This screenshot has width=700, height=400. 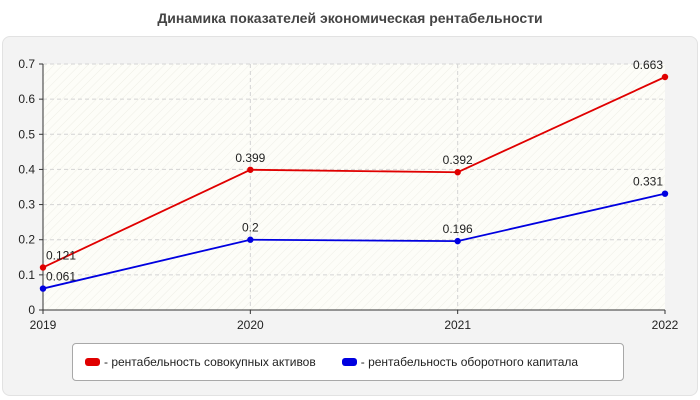 What do you see at coordinates (469, 362) in the screenshot?
I see `legend-label-working-capital: - рентабельность оборотного капитала` at bounding box center [469, 362].